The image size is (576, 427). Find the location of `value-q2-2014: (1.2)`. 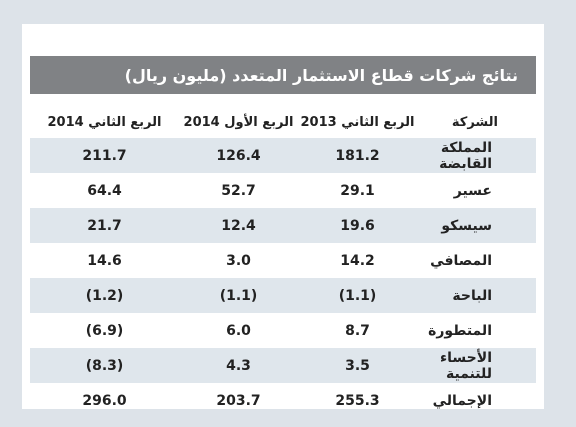

value-q2-2014: (1.2) is located at coordinates (104, 295).